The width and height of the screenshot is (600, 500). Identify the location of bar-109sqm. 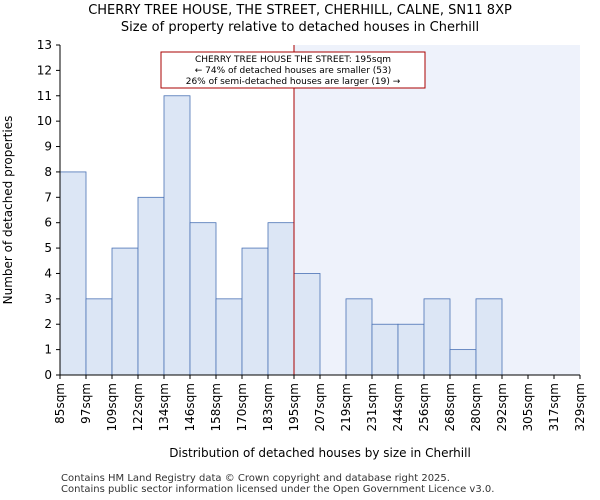
(125, 311).